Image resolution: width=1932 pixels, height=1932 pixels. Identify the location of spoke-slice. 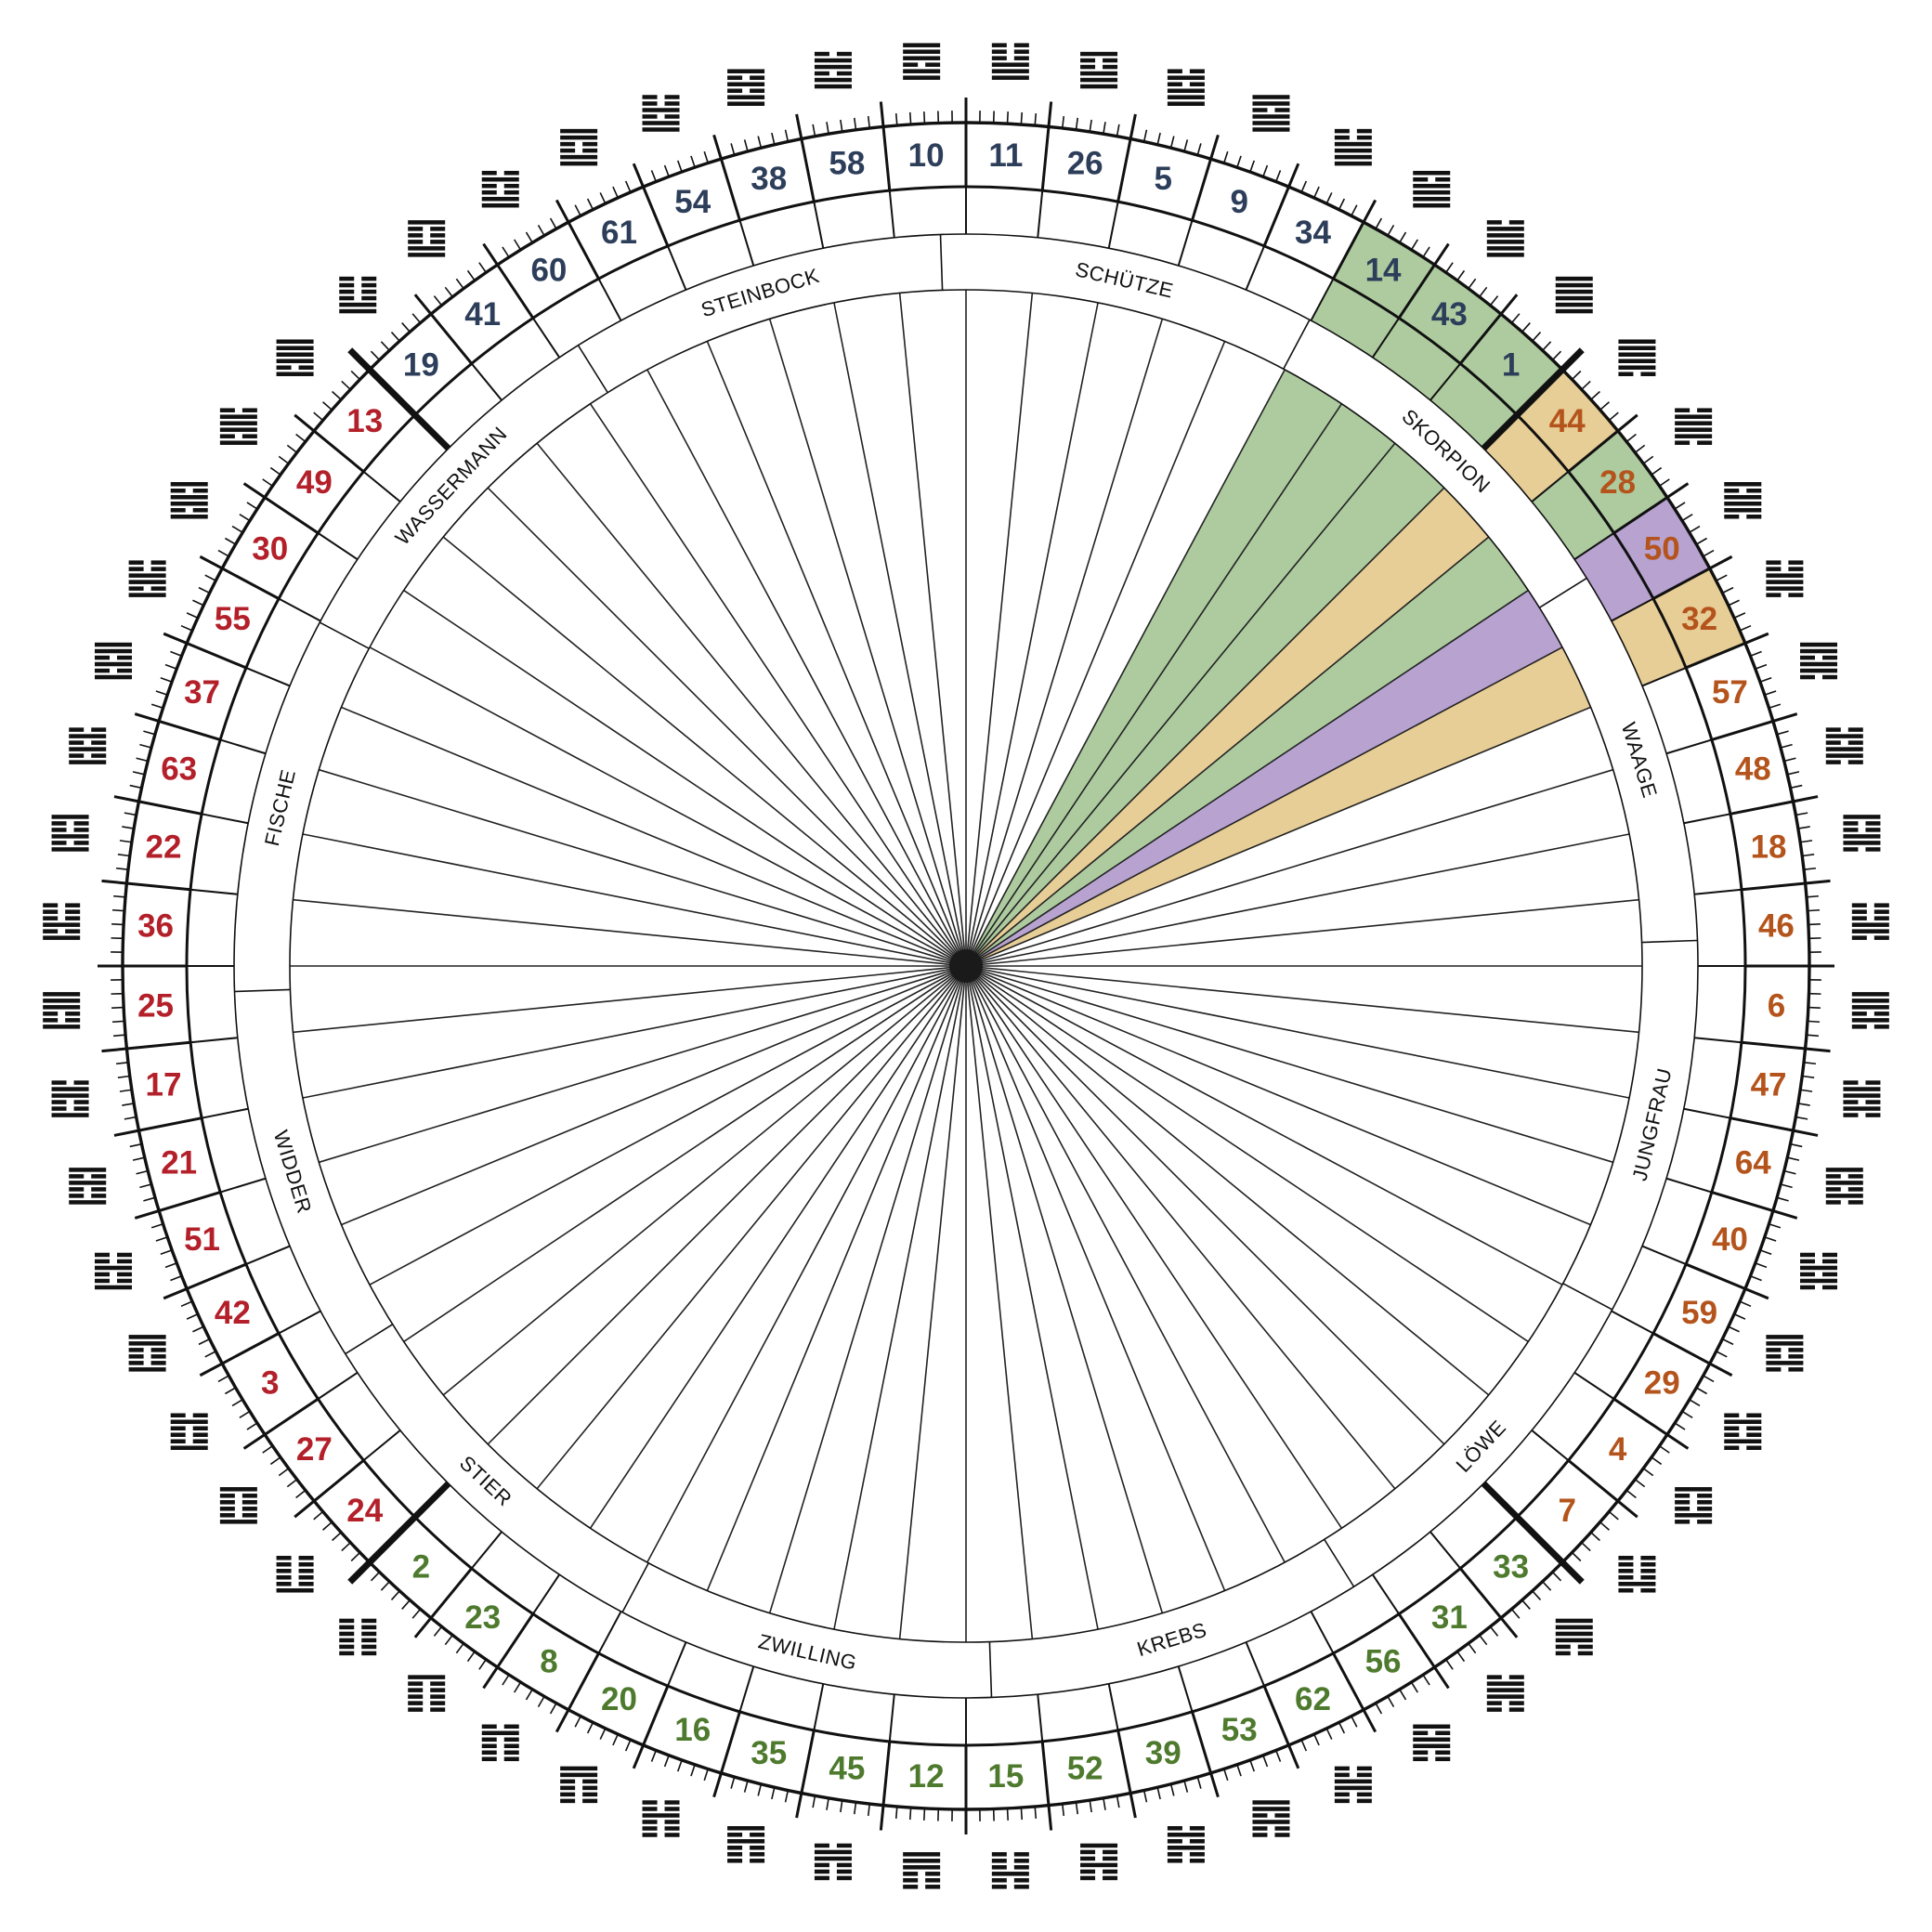
(1154, 668).